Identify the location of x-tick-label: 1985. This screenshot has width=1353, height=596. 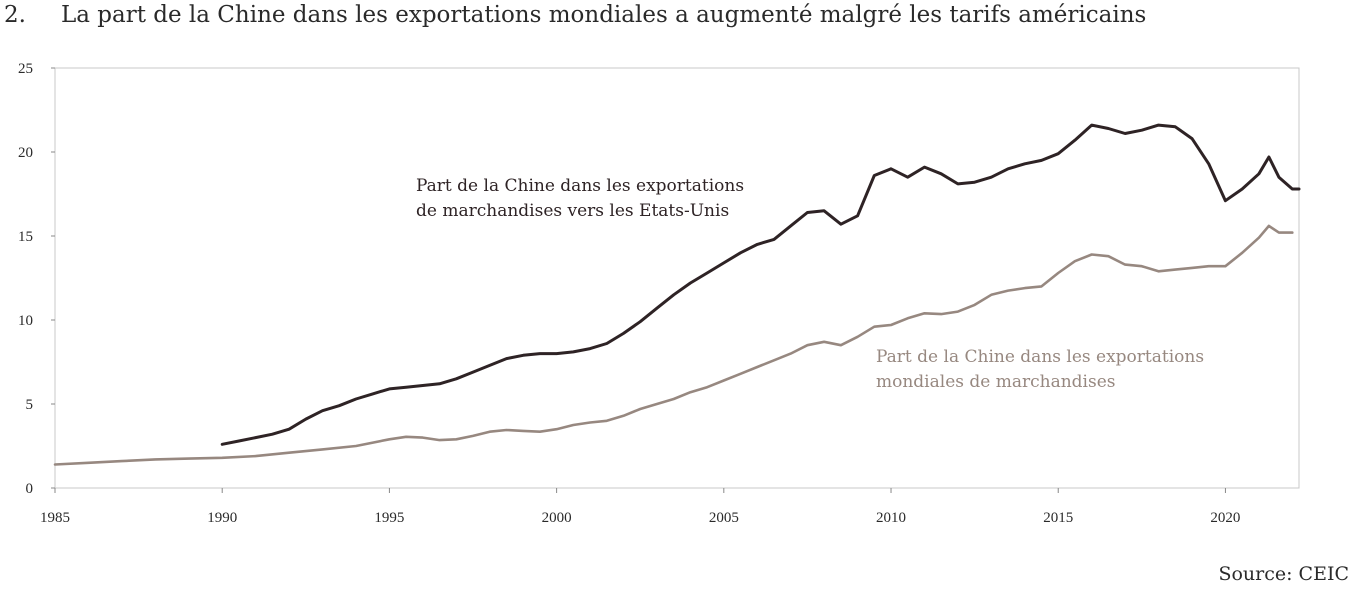
(55, 518).